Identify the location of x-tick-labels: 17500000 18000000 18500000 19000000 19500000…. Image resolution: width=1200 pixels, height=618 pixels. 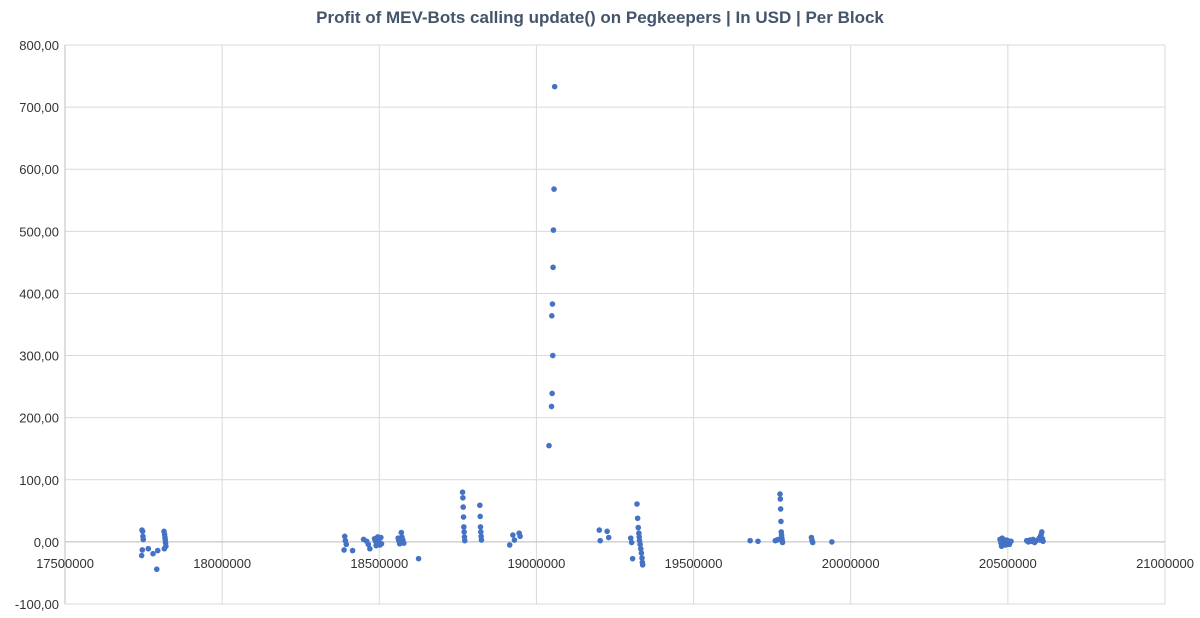
(615, 563).